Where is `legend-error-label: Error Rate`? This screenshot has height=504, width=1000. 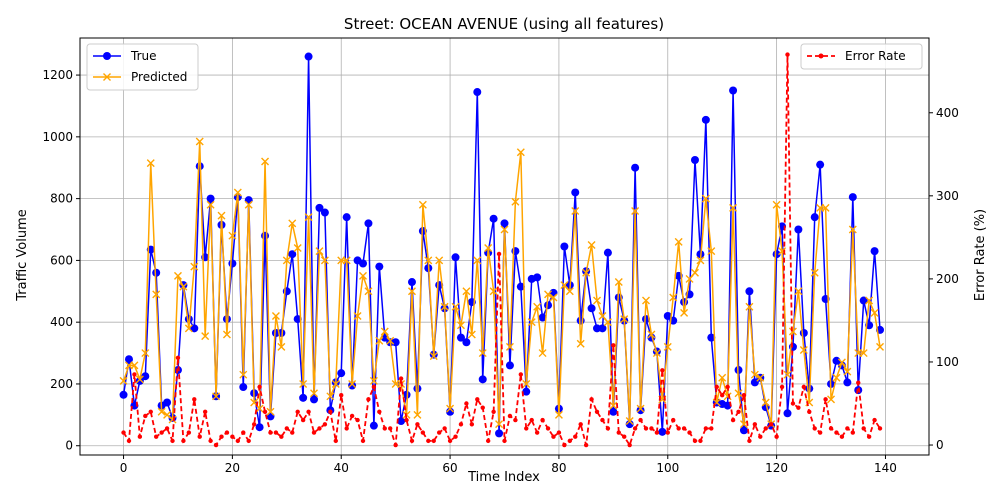 legend-error-label: Error Rate is located at coordinates (875, 56).